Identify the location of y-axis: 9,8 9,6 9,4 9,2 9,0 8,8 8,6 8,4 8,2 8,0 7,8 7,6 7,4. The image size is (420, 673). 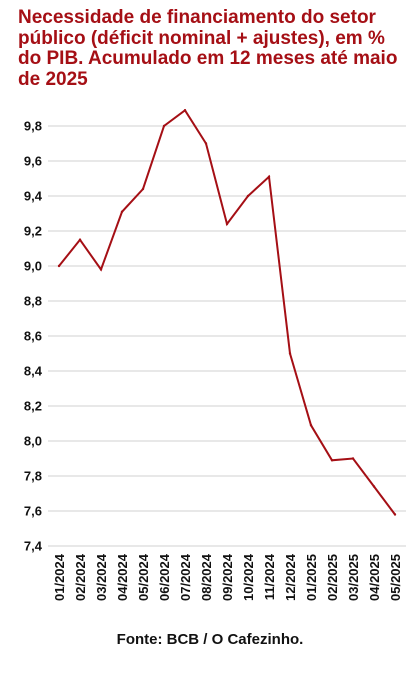
(33, 336).